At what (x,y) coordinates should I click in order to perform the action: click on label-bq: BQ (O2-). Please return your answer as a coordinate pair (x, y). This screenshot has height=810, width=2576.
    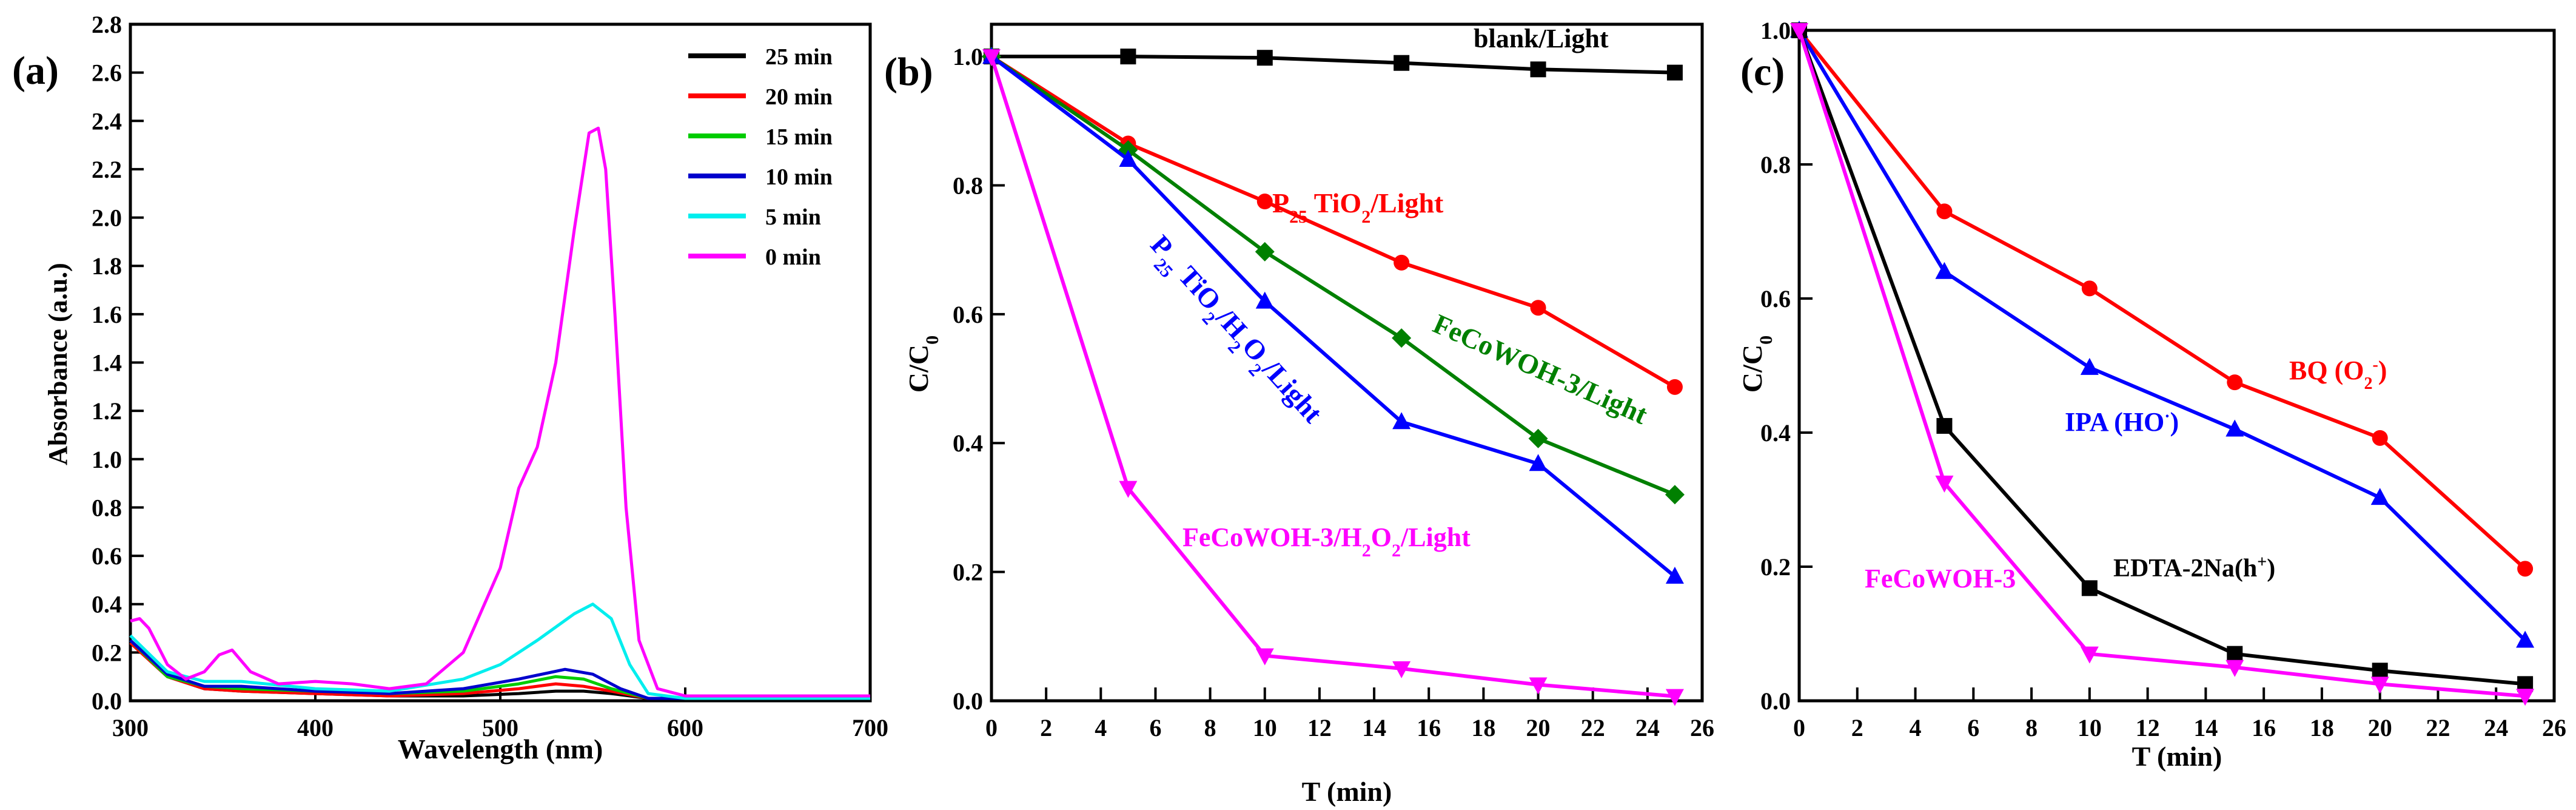
    Looking at the image, I should click on (2338, 375).